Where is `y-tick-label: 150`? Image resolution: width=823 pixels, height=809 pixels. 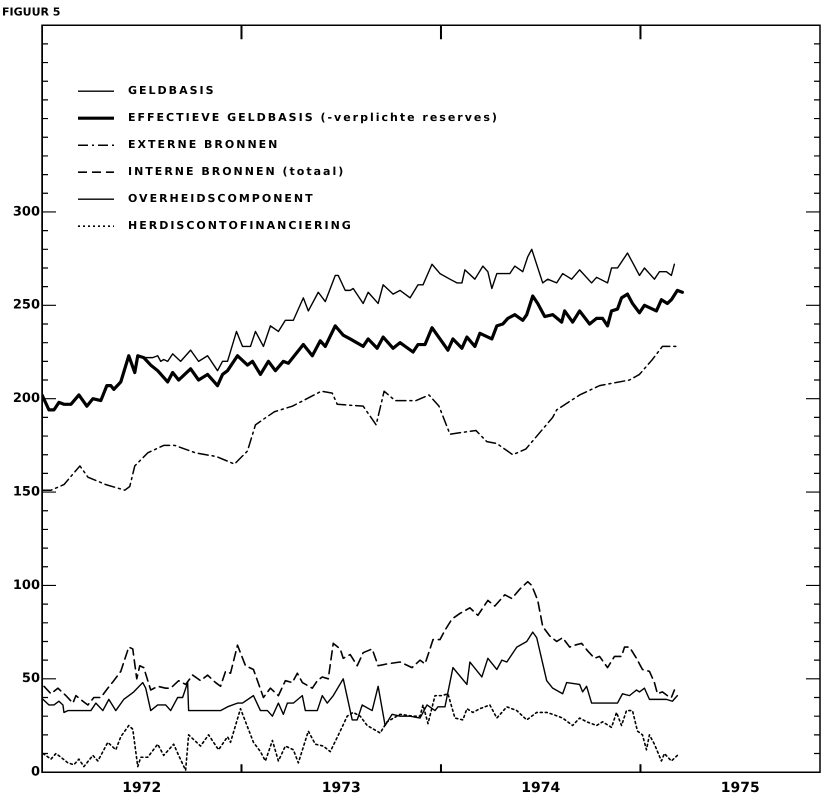 y-tick-label: 150 is located at coordinates (26, 492).